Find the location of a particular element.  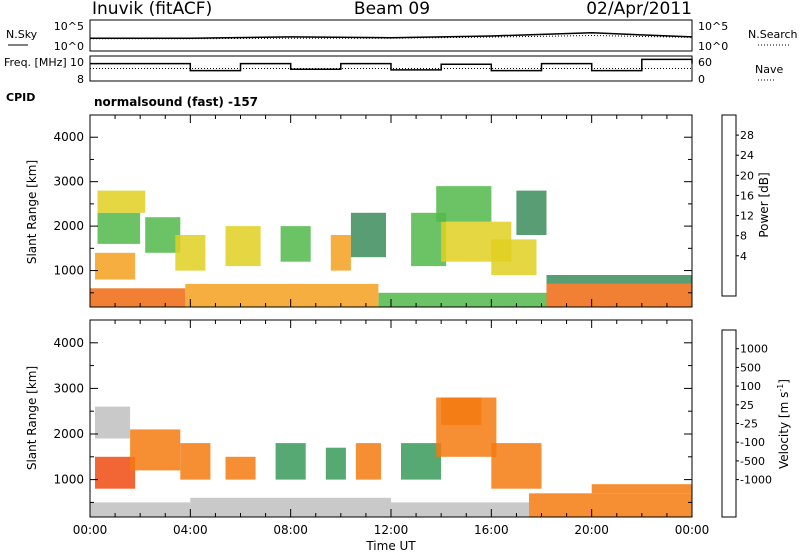

velocity-colorbar-tick: -1000 is located at coordinates (756, 480).